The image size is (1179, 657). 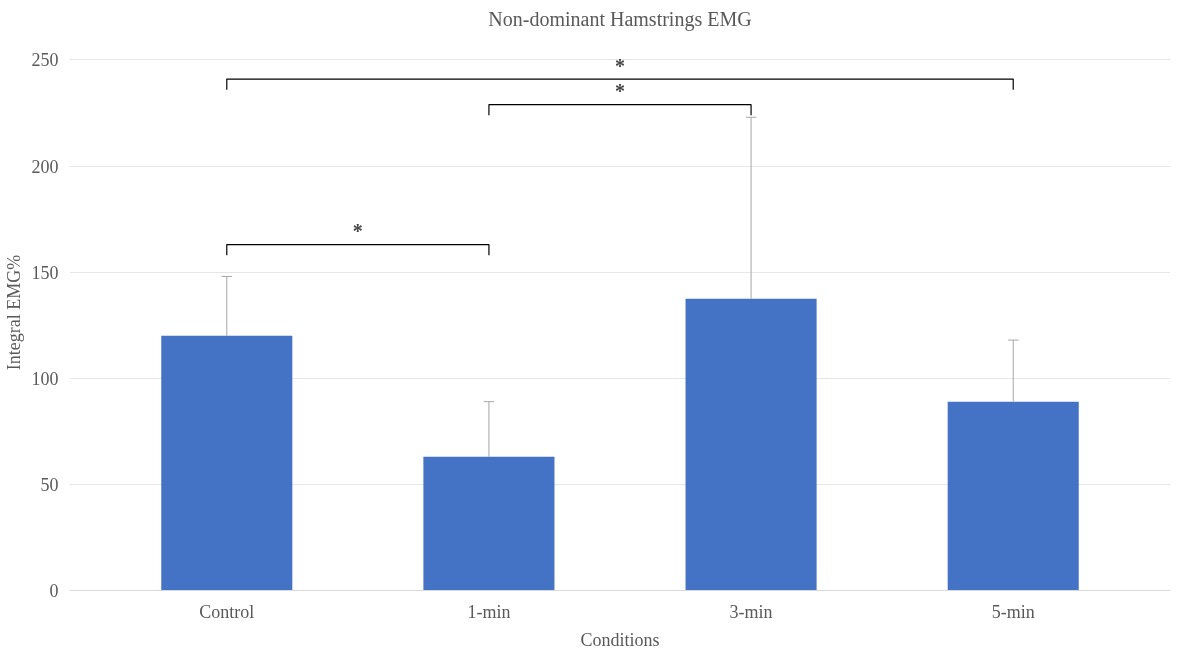 What do you see at coordinates (45, 60) in the screenshot?
I see `y-tick-label: 250` at bounding box center [45, 60].